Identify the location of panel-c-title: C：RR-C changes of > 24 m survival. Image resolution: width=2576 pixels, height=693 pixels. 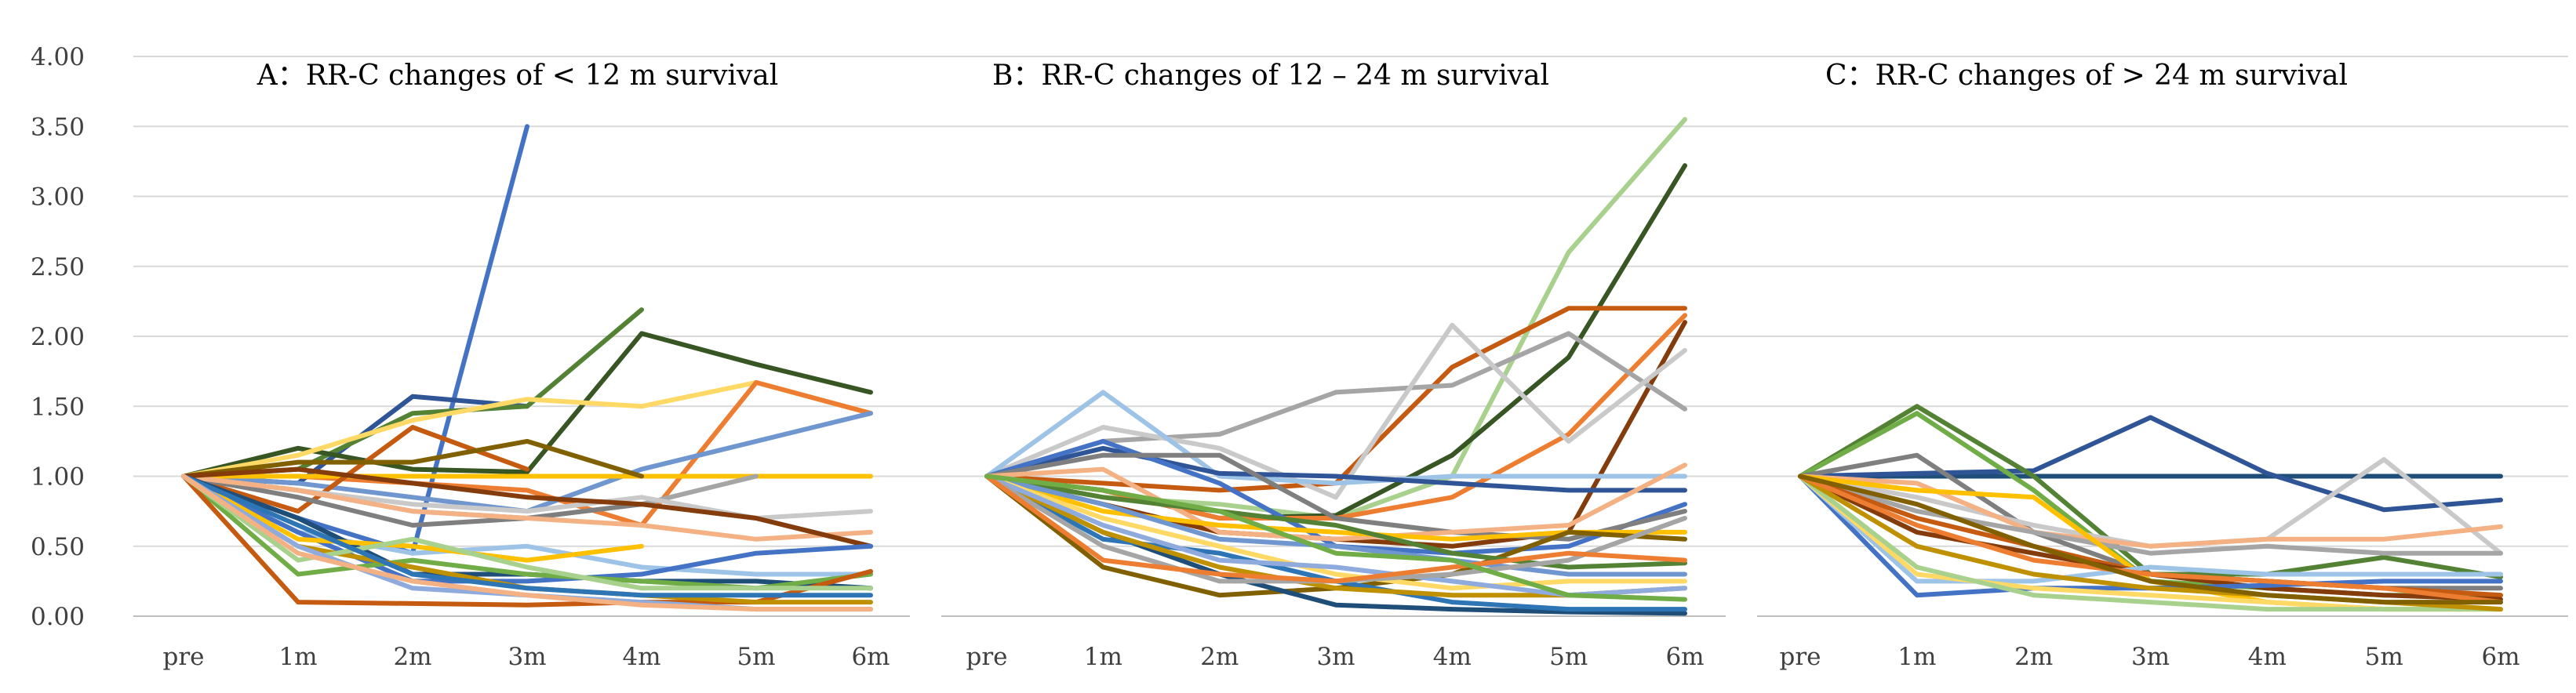
(2086, 76).